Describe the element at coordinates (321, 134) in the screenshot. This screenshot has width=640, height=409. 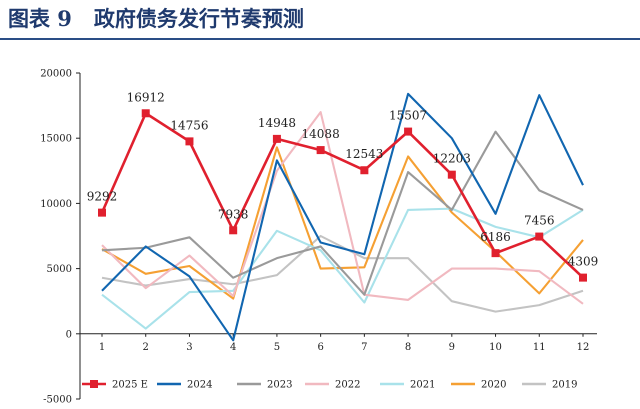
I see `data-label: 14088` at that location.